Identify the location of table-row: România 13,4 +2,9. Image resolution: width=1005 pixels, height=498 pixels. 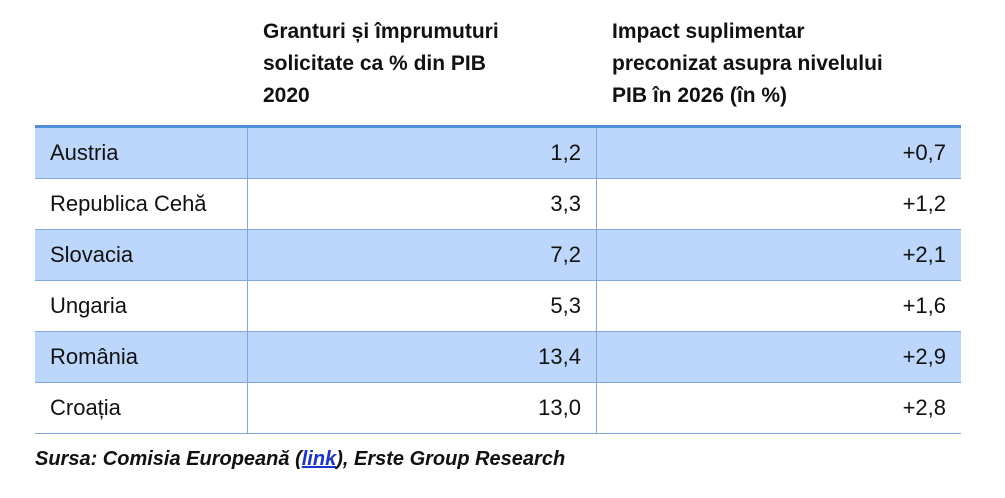
(498, 357).